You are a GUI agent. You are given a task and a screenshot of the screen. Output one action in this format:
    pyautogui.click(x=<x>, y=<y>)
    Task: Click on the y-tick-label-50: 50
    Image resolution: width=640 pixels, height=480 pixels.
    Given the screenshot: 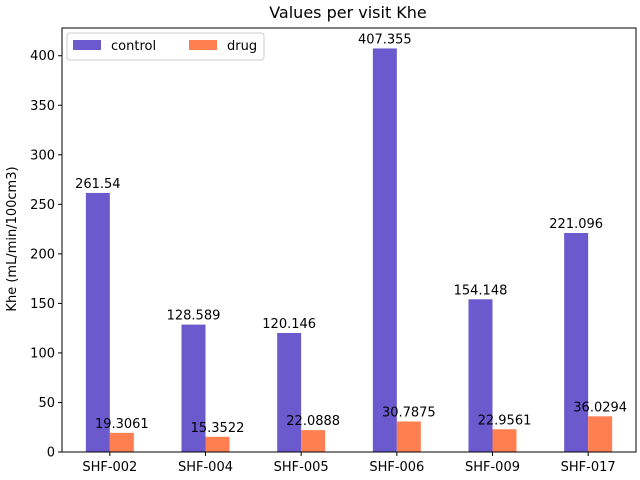 What is the action you would take?
    pyautogui.click(x=46, y=403)
    